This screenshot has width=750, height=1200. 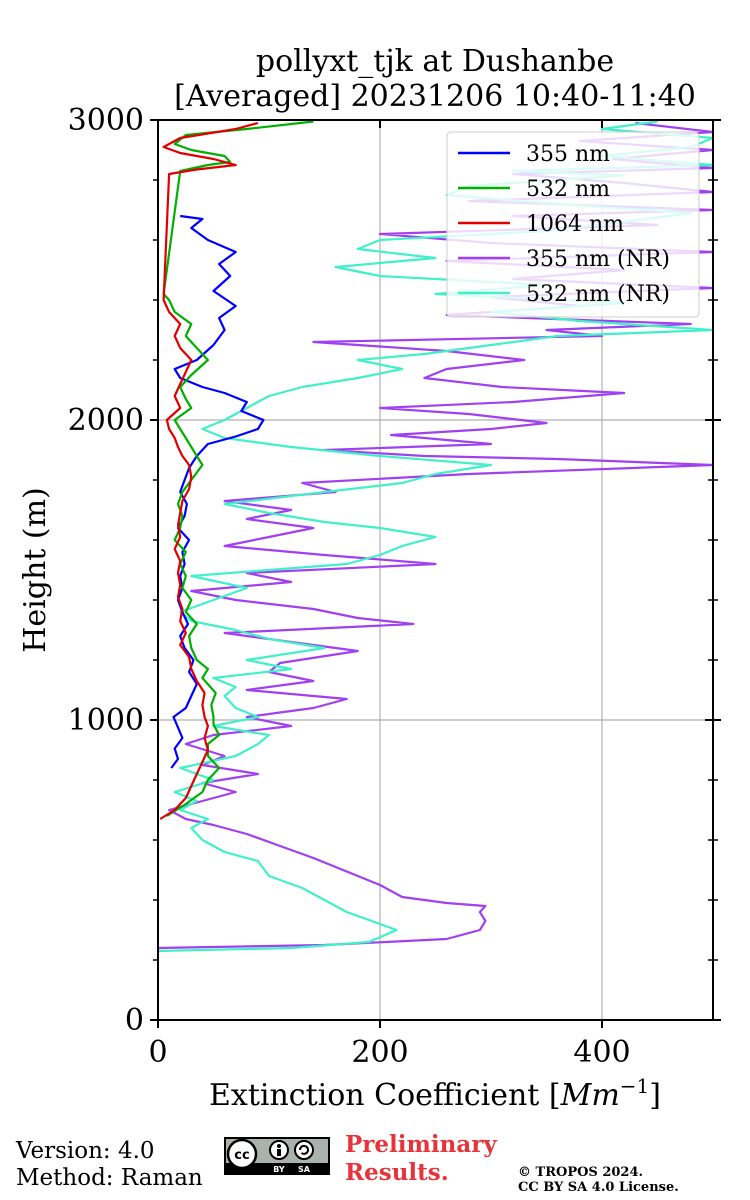 What do you see at coordinates (35, 569) in the screenshot?
I see `y-axis-label: Height (m)` at bounding box center [35, 569].